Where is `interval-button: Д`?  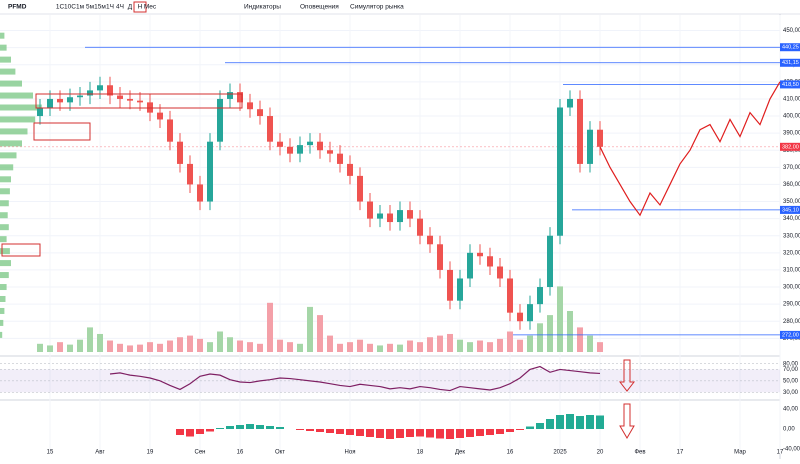 interval-button: Д is located at coordinates (130, 7).